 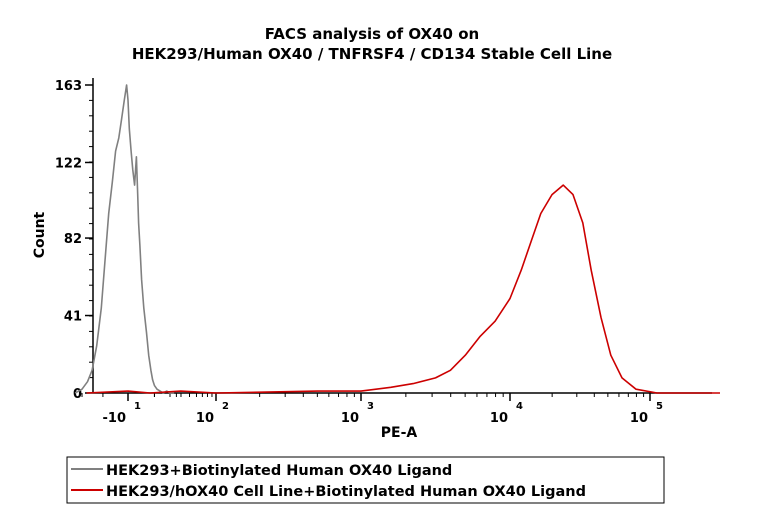 I want to click on x-axis-ticks, so click(x=389, y=397).